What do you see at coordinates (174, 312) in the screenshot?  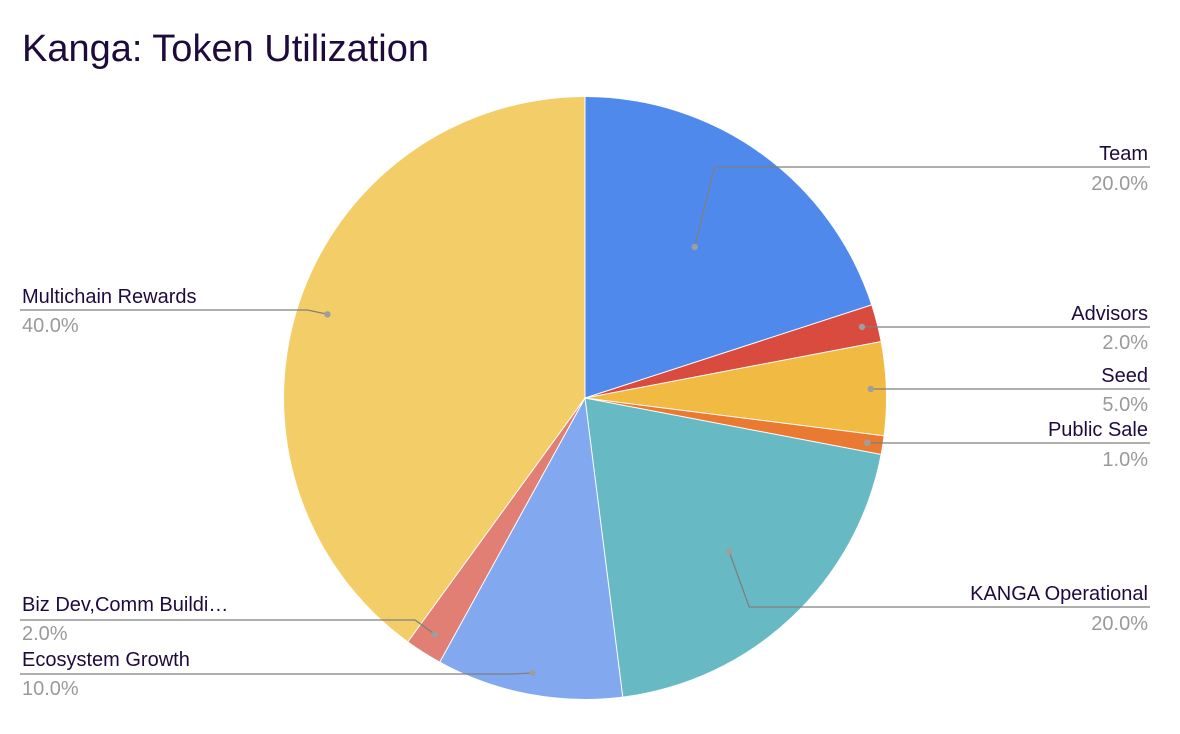 I see `leader-line-multichain-rewards` at bounding box center [174, 312].